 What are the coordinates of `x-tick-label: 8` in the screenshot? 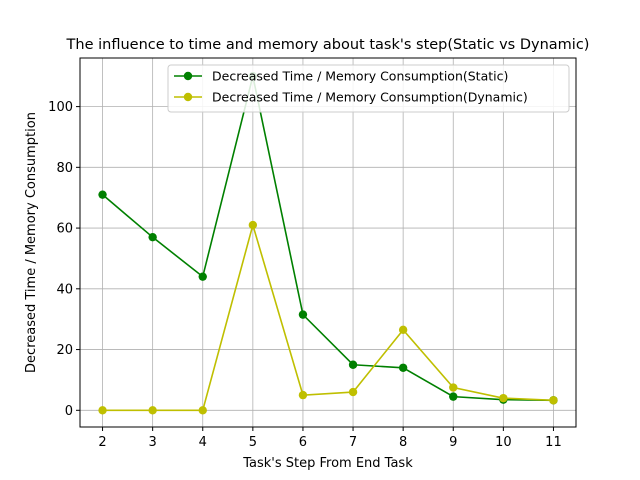 It's located at (403, 442).